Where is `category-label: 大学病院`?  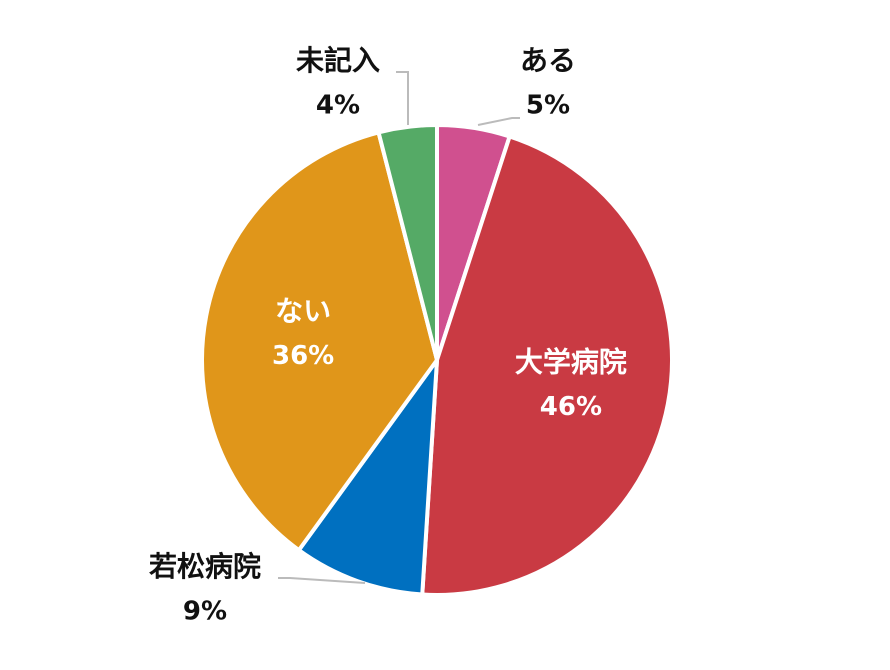 category-label: 大学病院 is located at coordinates (571, 362).